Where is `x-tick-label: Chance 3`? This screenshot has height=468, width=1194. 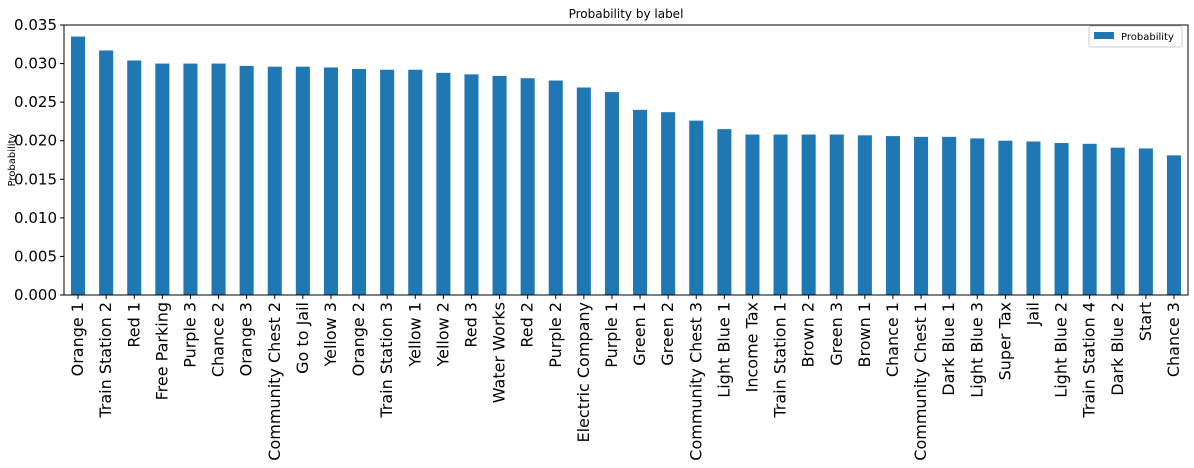 x-tick-label: Chance 3 is located at coordinates (1173, 339).